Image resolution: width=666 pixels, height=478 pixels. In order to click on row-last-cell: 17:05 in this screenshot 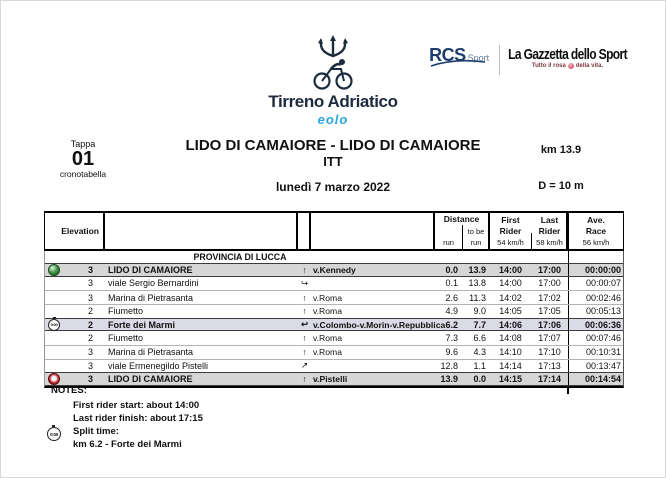, I will do `click(549, 311)`.